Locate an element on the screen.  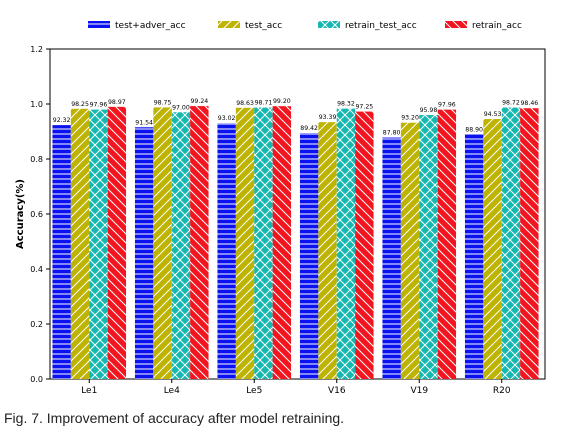
x-tick-label: V19 is located at coordinates (419, 391).